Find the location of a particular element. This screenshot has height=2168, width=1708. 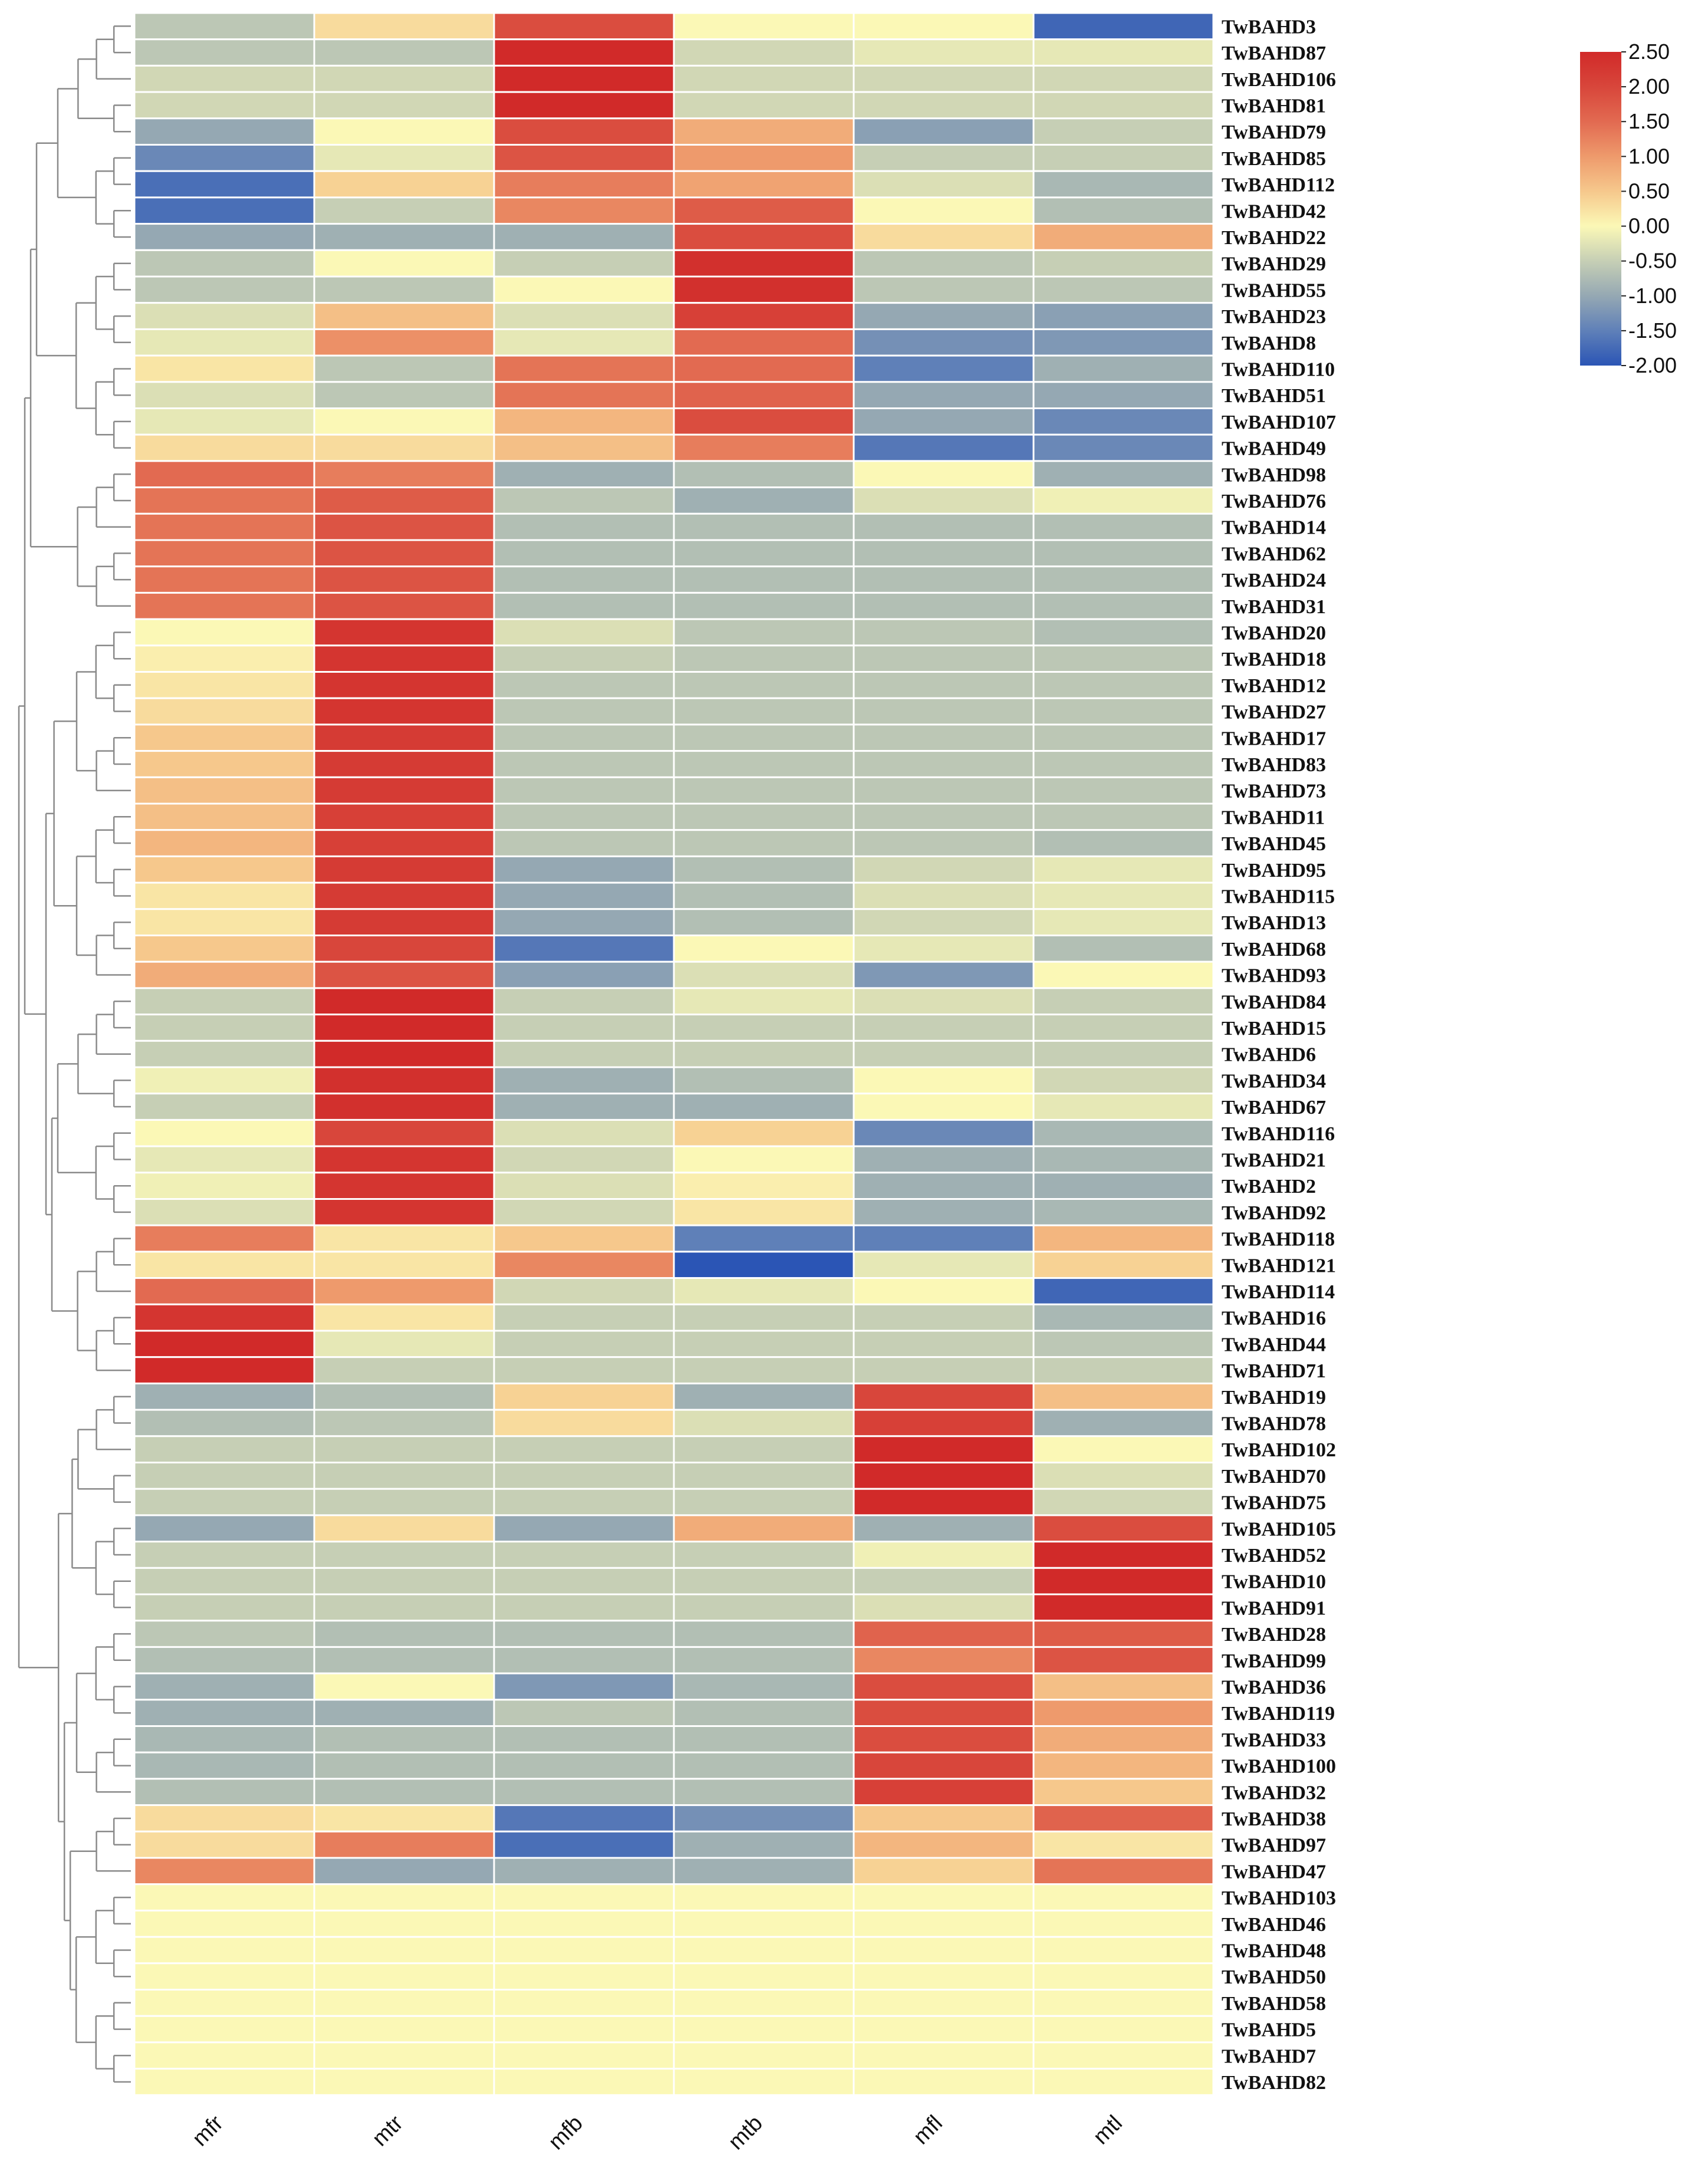

heatmap-cell-TwBAHD34-mfb is located at coordinates (584, 1080).